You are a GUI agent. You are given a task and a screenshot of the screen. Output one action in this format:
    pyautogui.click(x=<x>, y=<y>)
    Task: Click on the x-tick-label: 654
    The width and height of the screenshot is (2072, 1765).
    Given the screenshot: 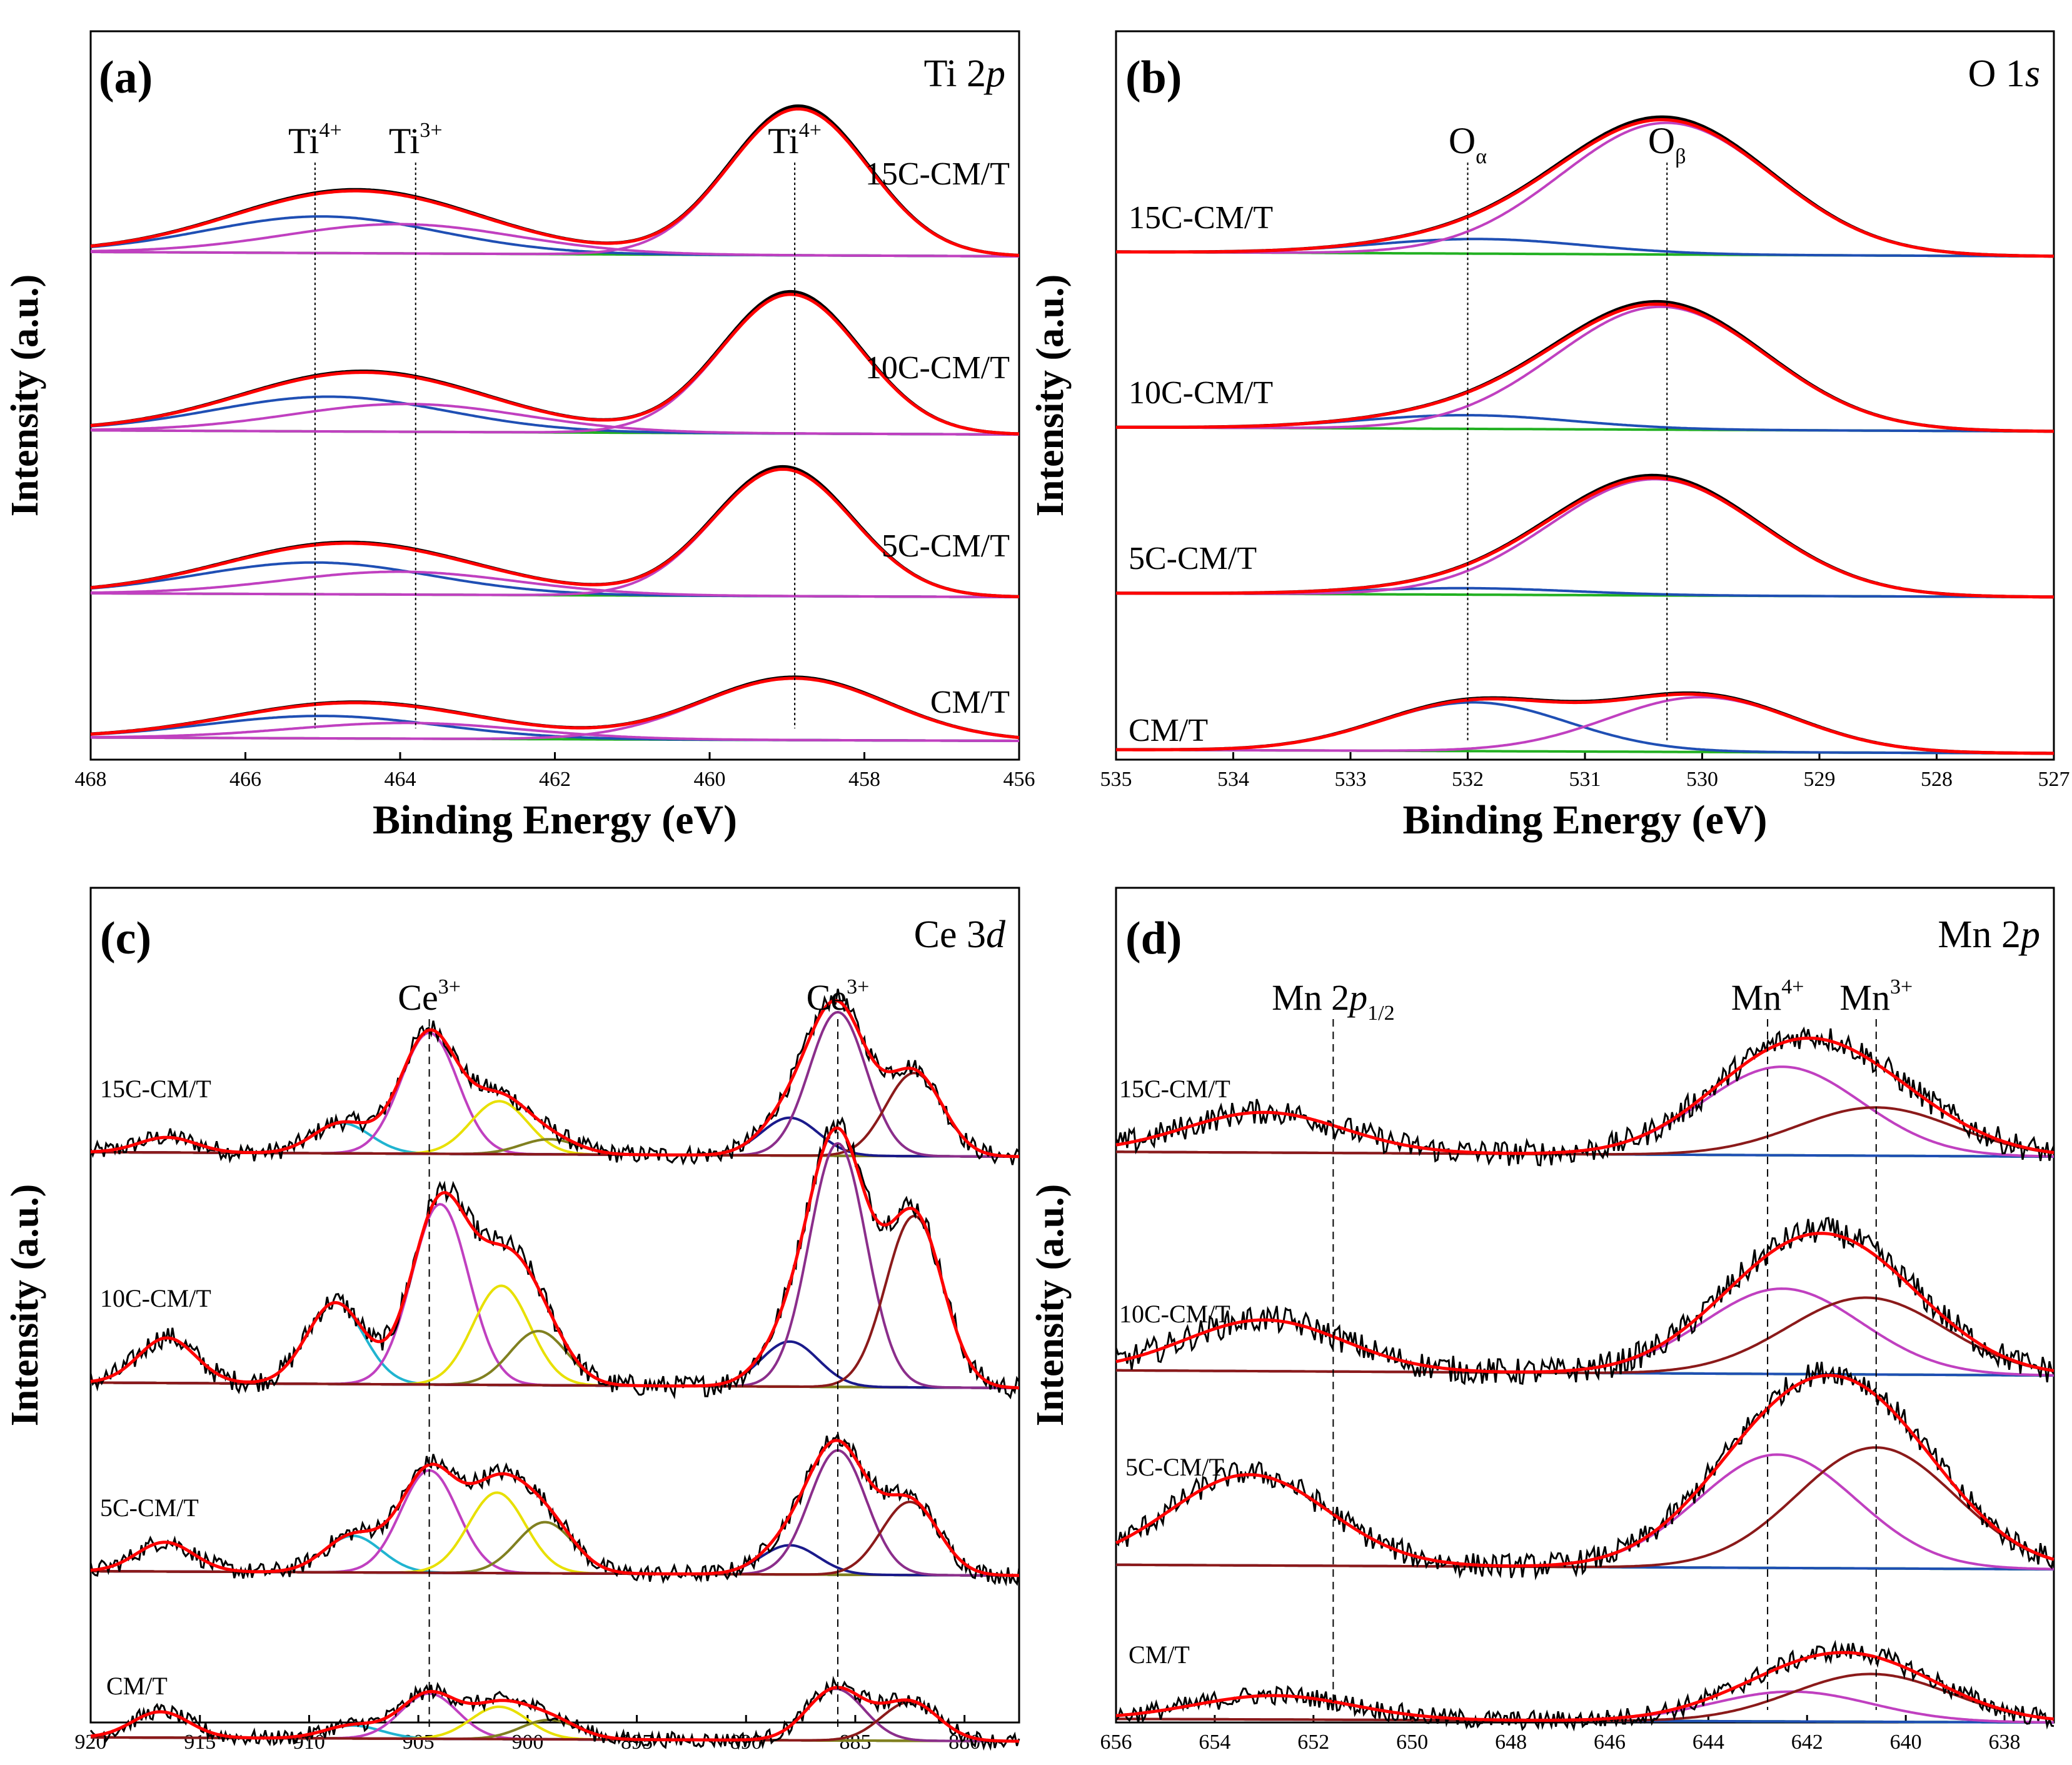 What is the action you would take?
    pyautogui.click(x=1214, y=1742)
    